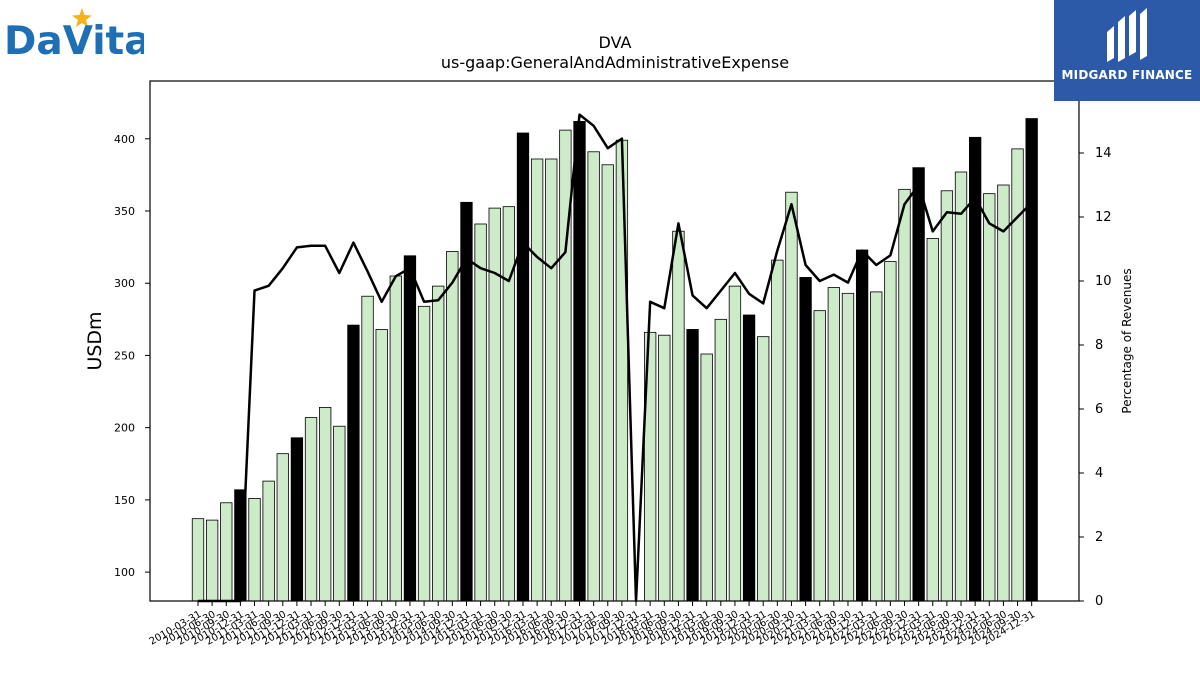 This screenshot has width=1200, height=679. I want to click on y-tick-label: 100, so click(124, 572).